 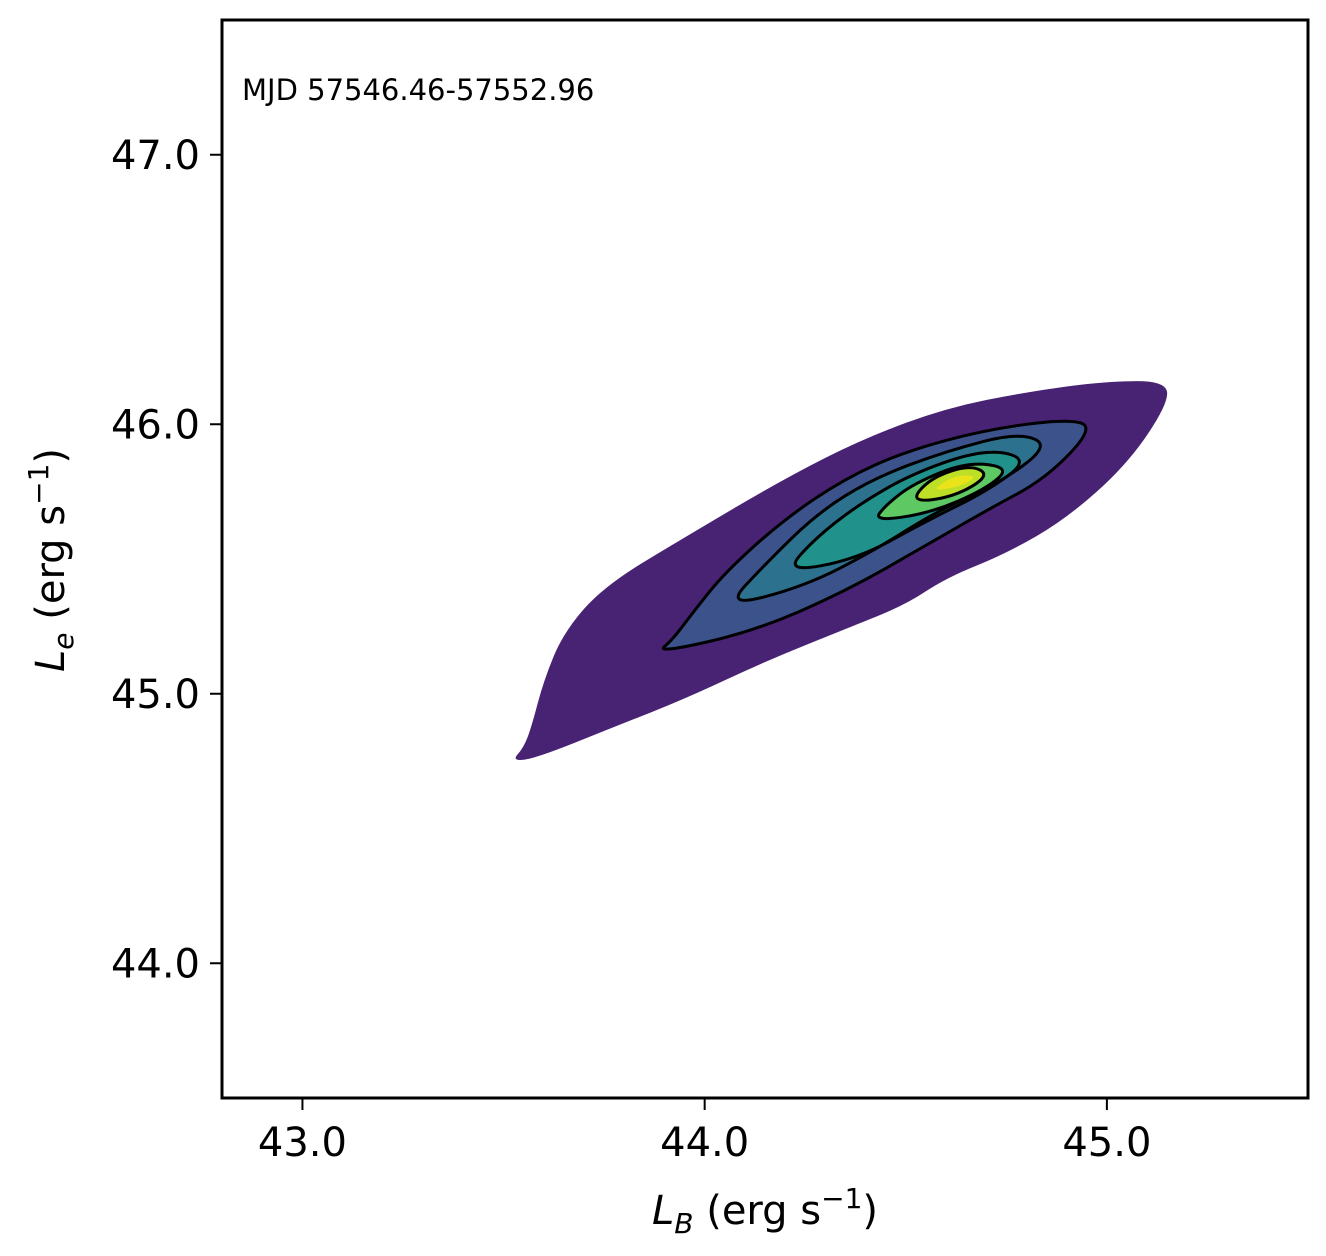 What do you see at coordinates (418, 90) in the screenshot?
I see `mjd-annotation: MJD 57546.46-57552.96` at bounding box center [418, 90].